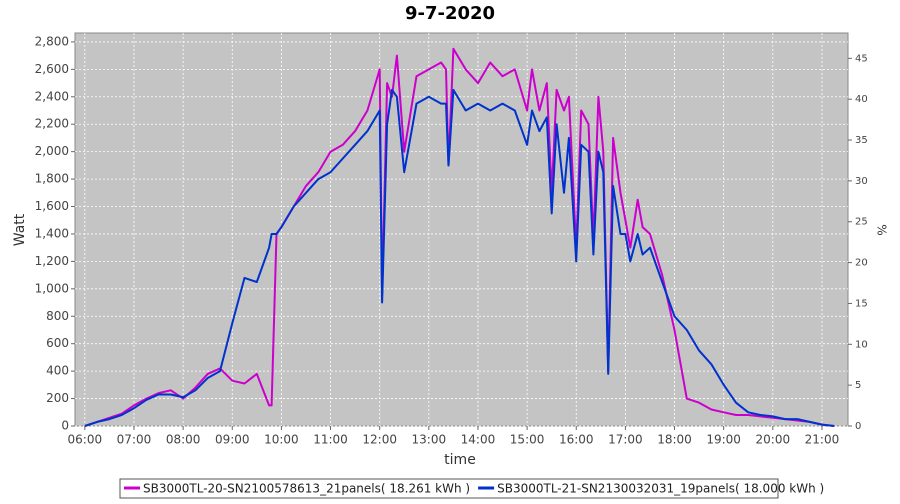  I want to click on y2-tick-label: 20, so click(861, 263).